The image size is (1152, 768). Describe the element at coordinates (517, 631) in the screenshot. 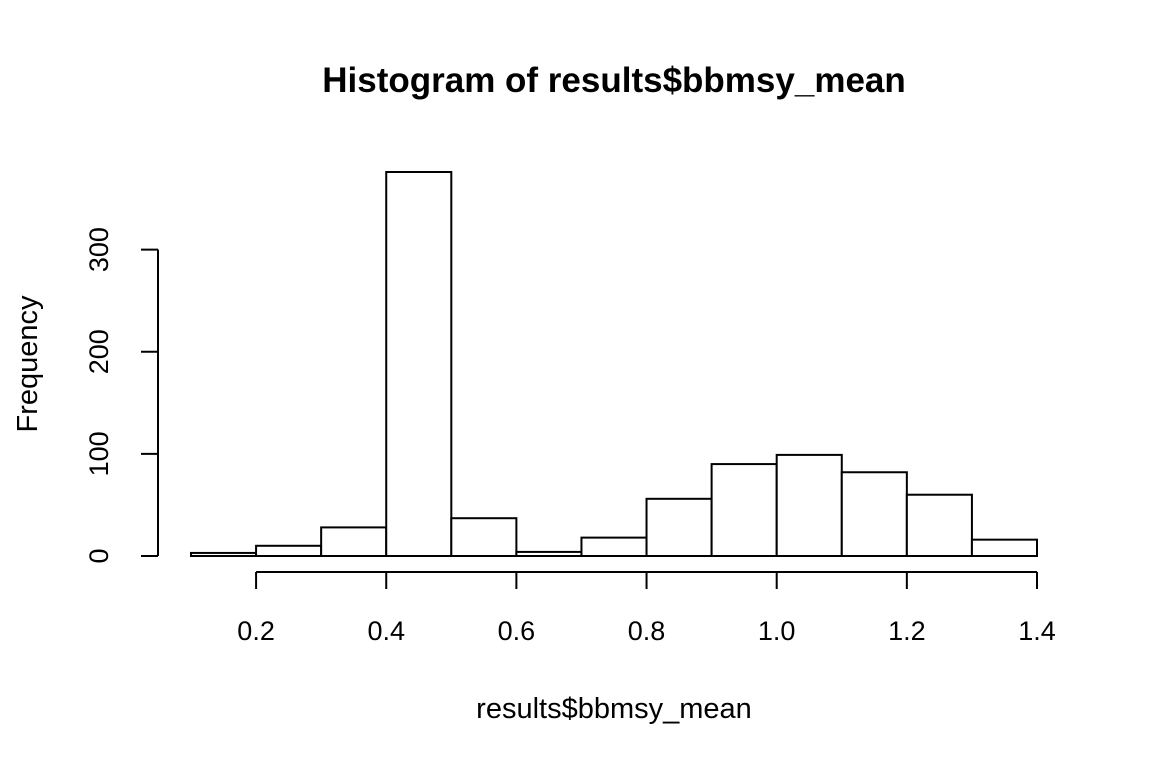

I see `x-tick-label-2: 0.6` at that location.